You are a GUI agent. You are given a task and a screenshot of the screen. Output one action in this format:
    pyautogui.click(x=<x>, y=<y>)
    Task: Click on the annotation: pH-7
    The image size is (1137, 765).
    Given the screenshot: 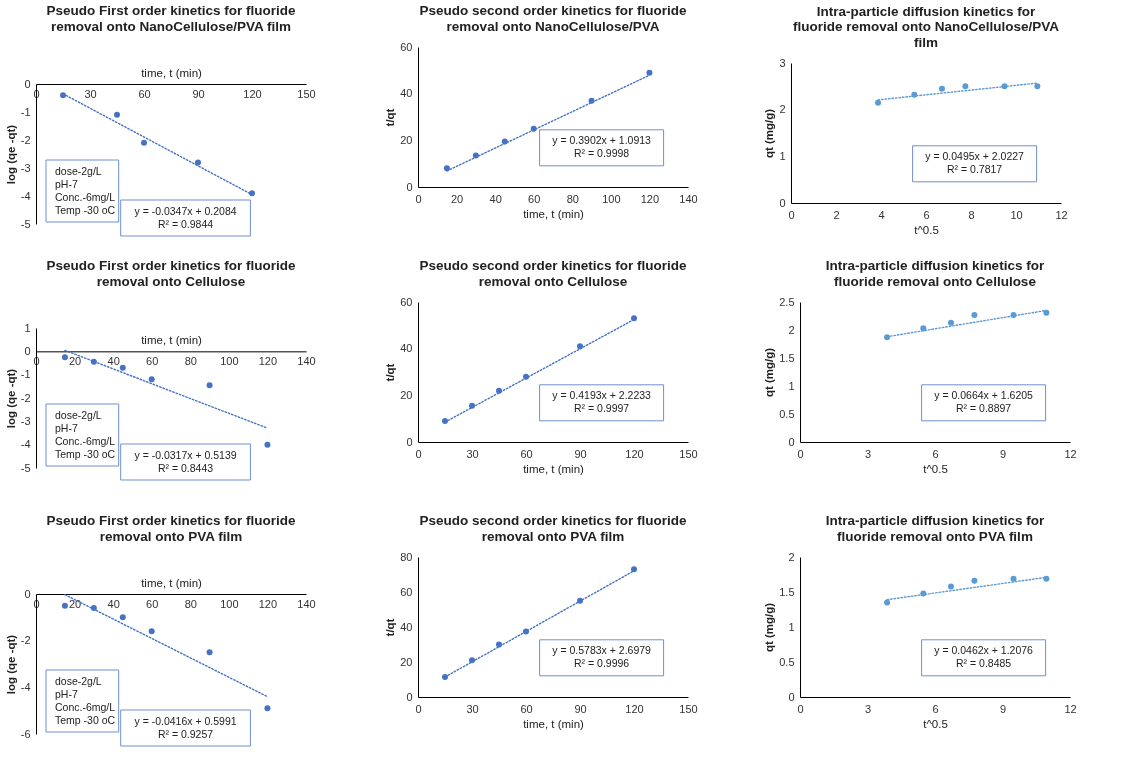 What is the action you would take?
    pyautogui.click(x=66, y=693)
    